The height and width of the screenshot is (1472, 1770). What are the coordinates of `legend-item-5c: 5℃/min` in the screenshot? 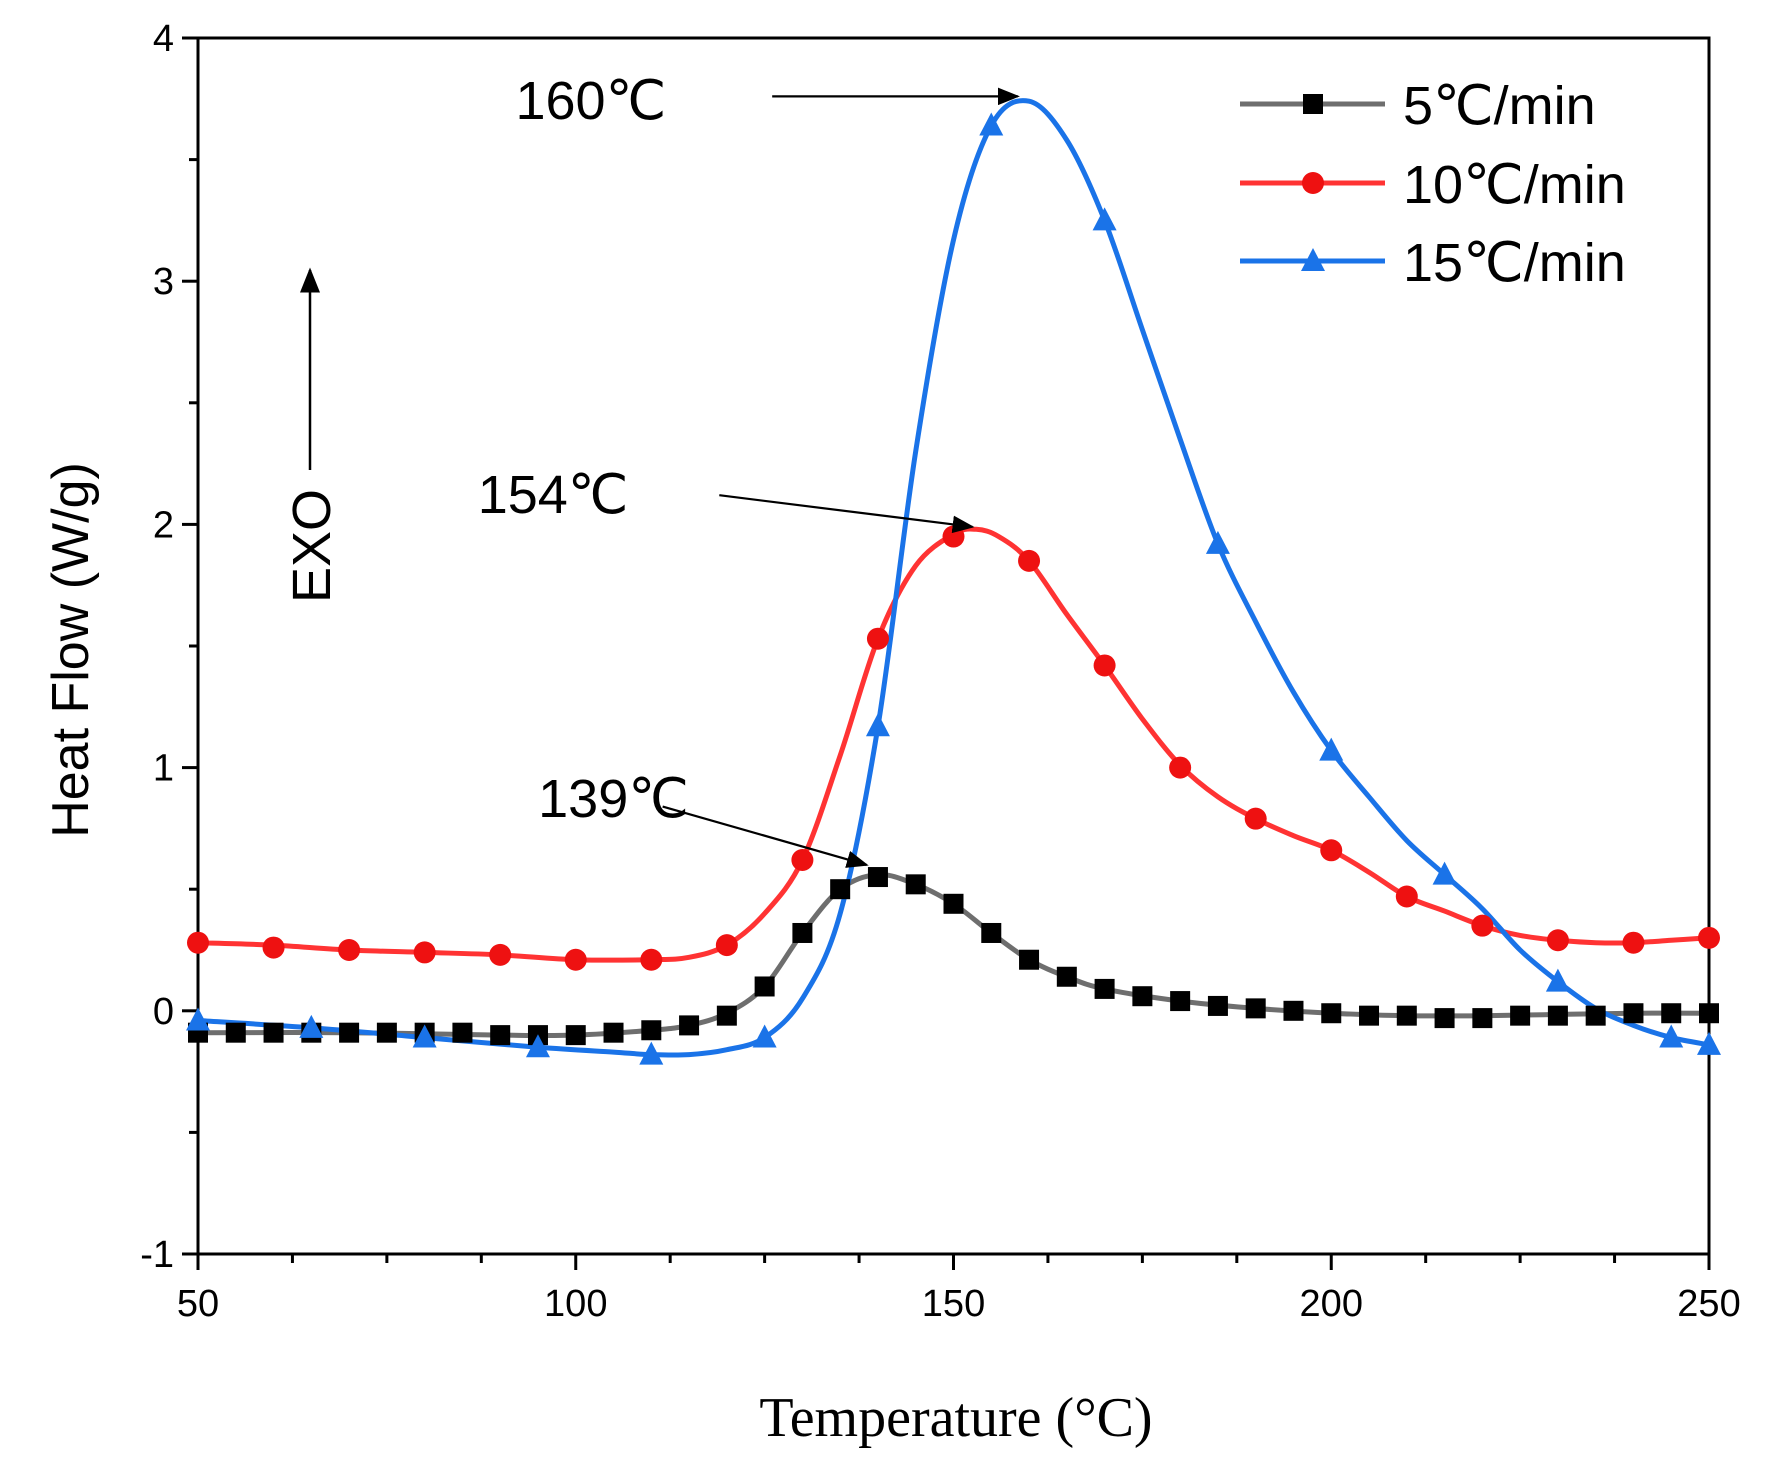 It's located at (1418, 106).